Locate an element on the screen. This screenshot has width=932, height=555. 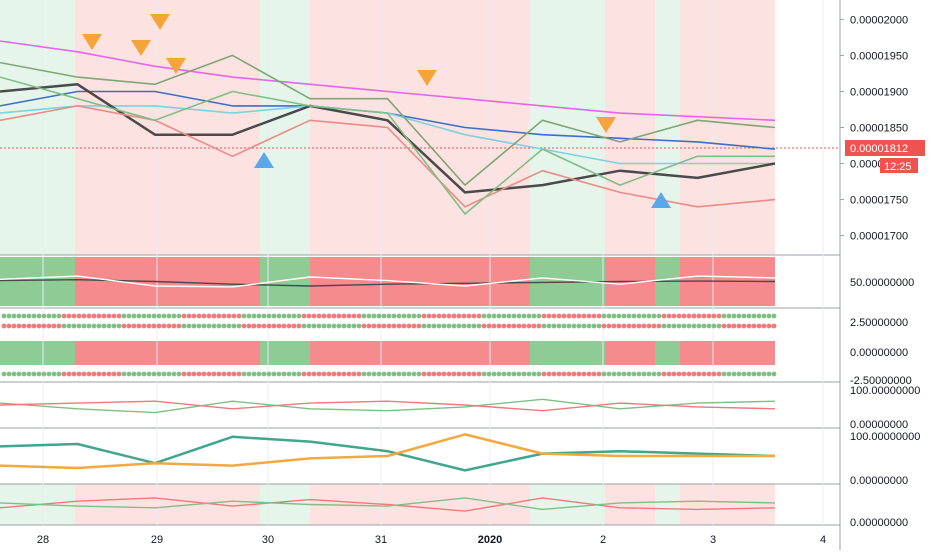
sell-signal-marker is located at coordinates (606, 125).